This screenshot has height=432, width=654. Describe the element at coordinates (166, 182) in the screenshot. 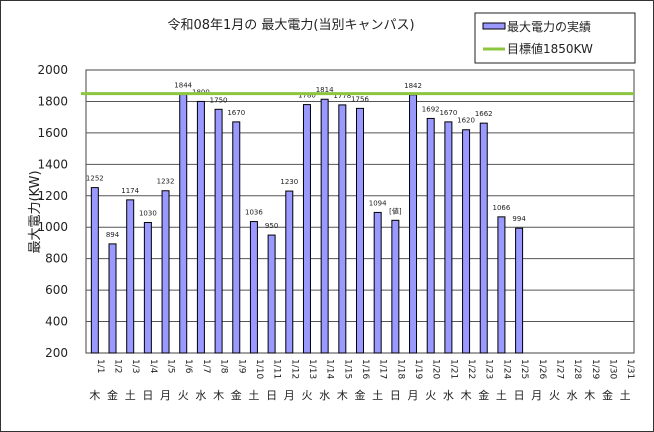

I see `data-label: 1232` at that location.